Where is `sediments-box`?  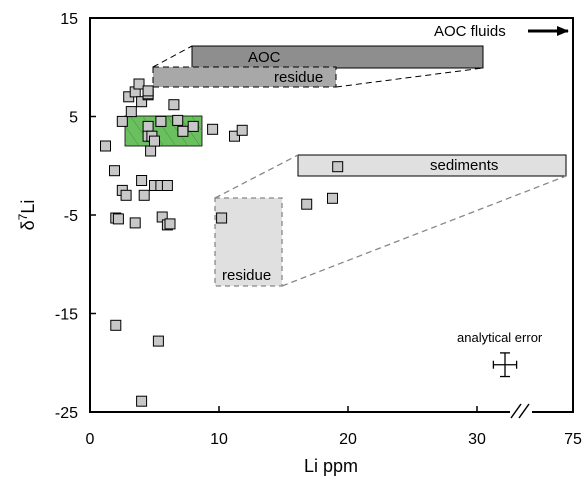 sediments-box is located at coordinates (432, 165).